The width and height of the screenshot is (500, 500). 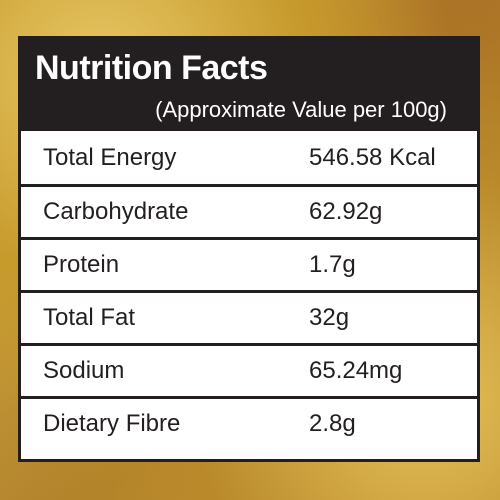 What do you see at coordinates (372, 157) in the screenshot?
I see `nutrient-value: 546.58 Kcal` at bounding box center [372, 157].